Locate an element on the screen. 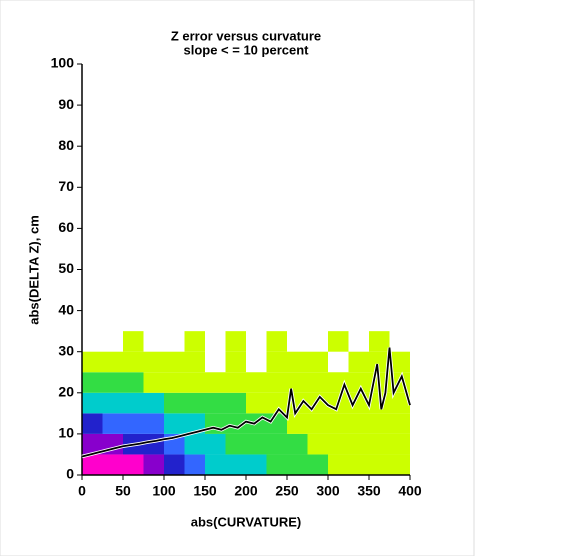 This screenshot has height=556, width=572. x-tick-label: 350 is located at coordinates (369, 491).